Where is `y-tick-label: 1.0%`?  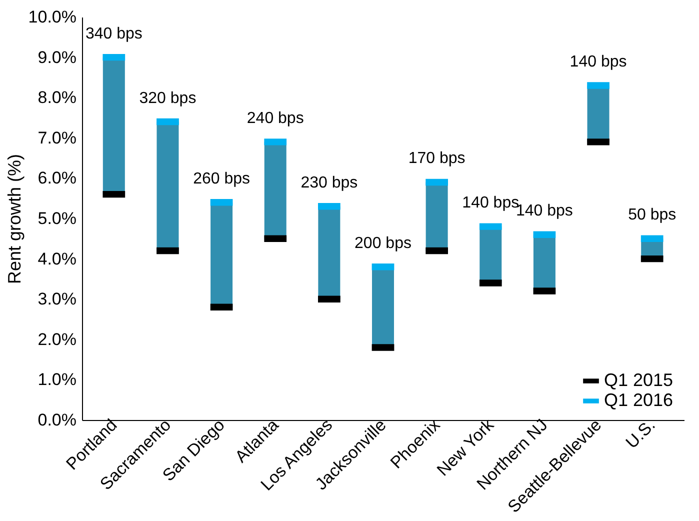 y-tick-label: 1.0% is located at coordinates (57, 380).